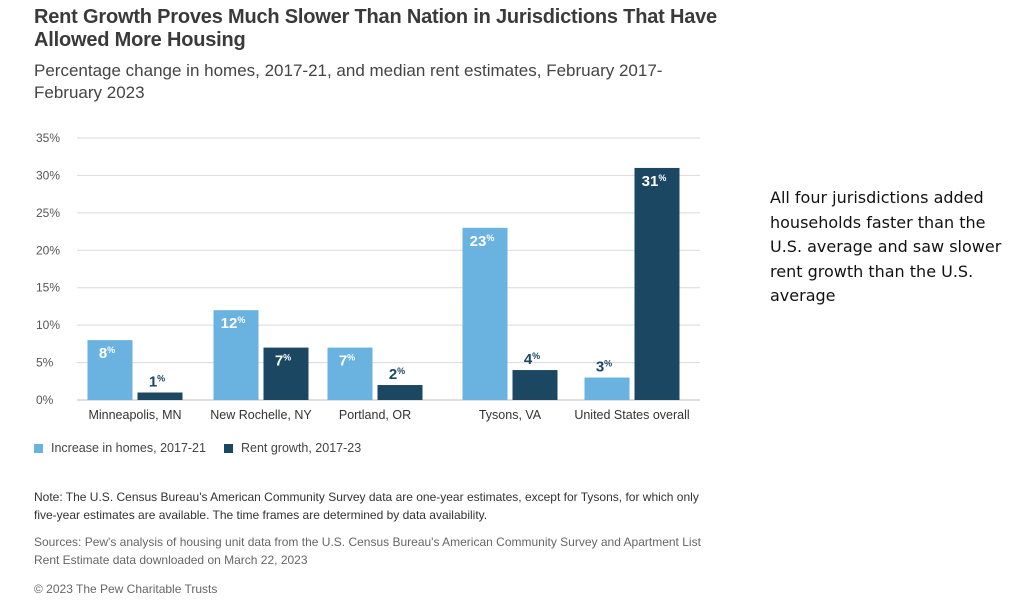 The height and width of the screenshot is (608, 1024). Describe the element at coordinates (654, 181) in the screenshot. I see `data-label: 31%` at that location.